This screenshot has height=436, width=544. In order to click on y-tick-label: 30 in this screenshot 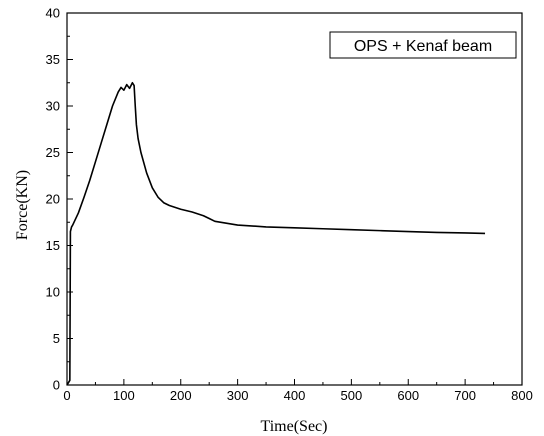, I will do `click(53, 106)`.